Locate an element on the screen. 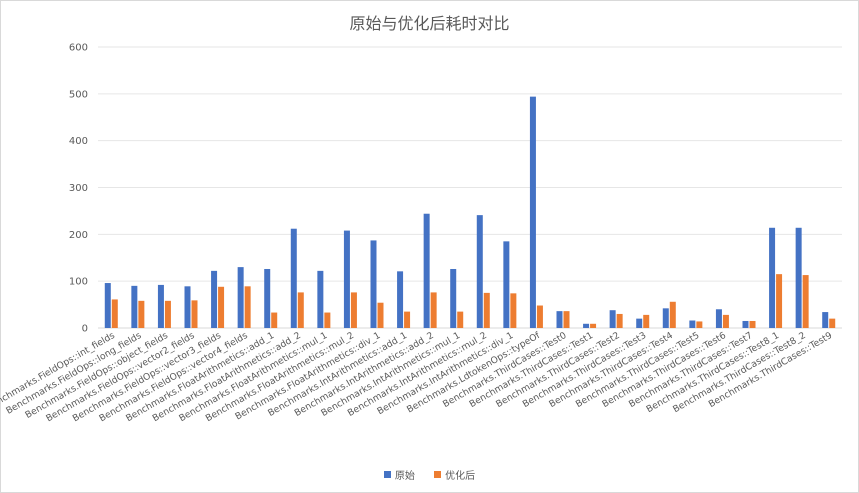  legend: 原始 优化后 is located at coordinates (429, 474).